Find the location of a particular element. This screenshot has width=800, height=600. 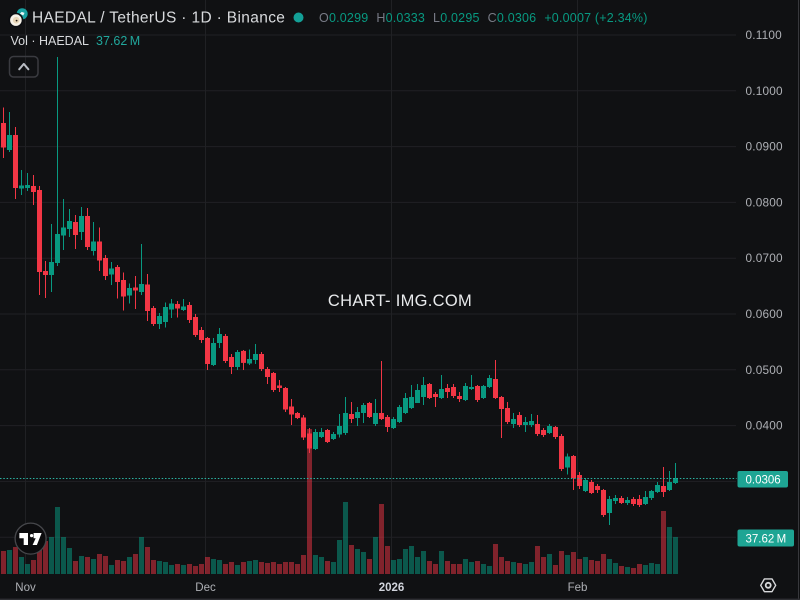

svg-text: Vol · HAEDAL is located at coordinates (50, 41).